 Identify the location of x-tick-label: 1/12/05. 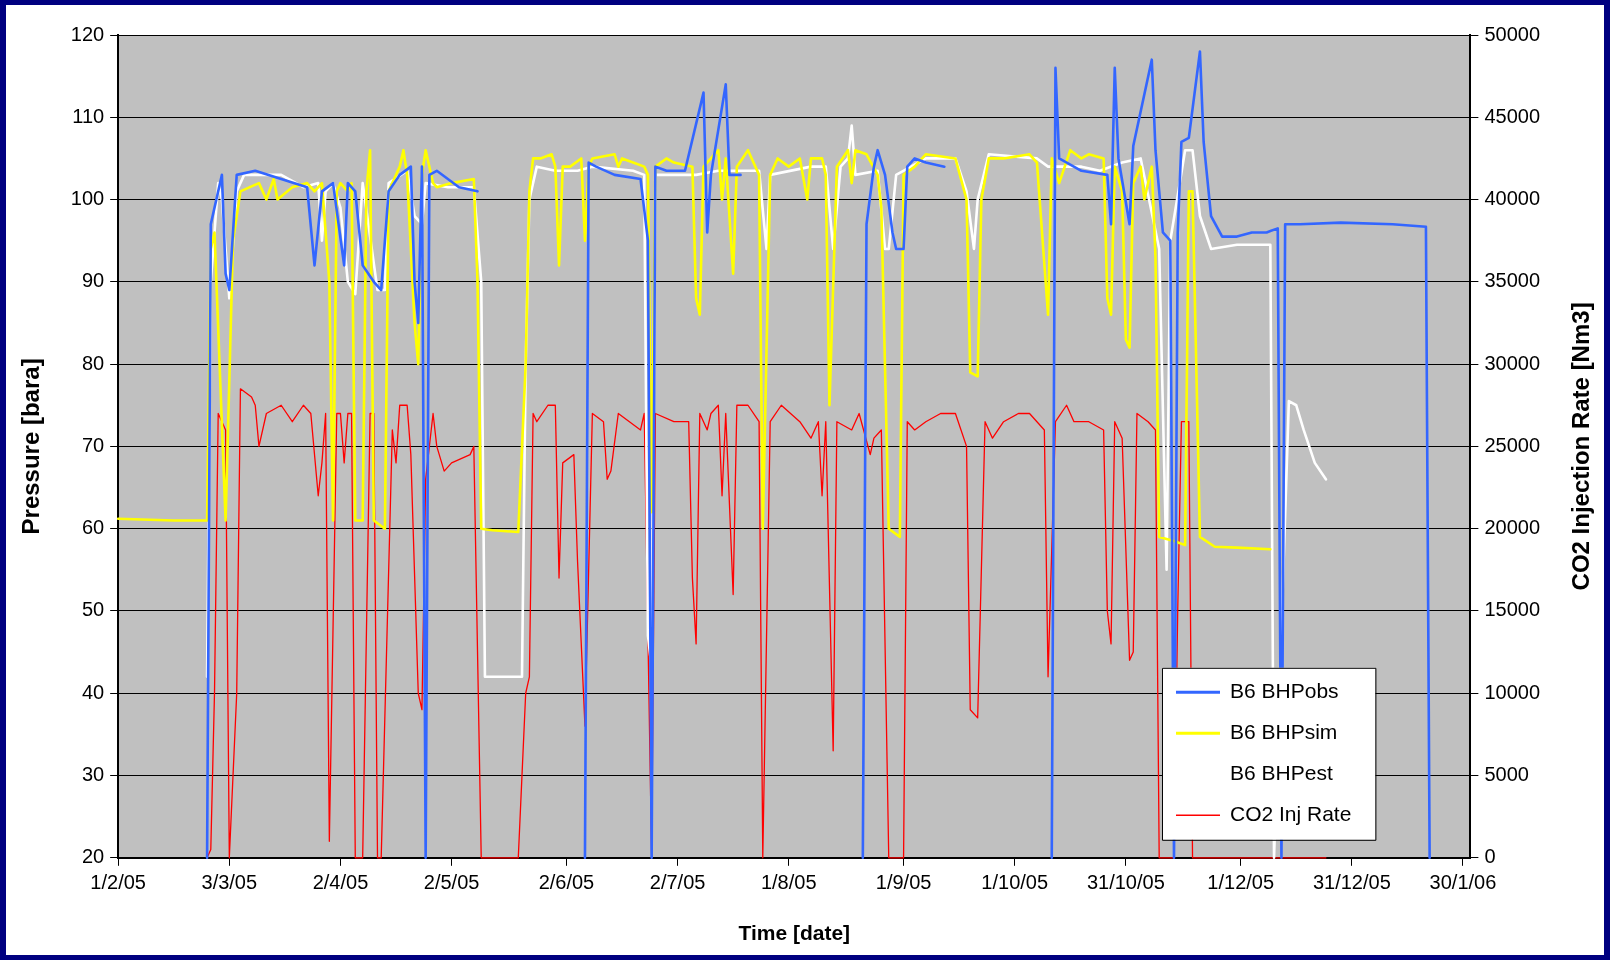
(1241, 882).